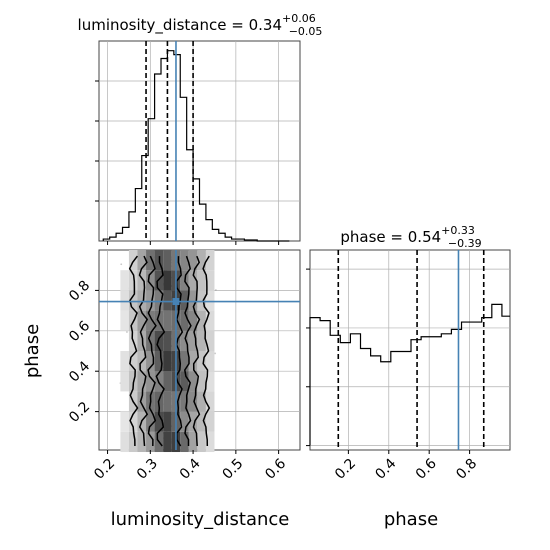  I want to click on ticks-dl-marginal, so click(187, 162).